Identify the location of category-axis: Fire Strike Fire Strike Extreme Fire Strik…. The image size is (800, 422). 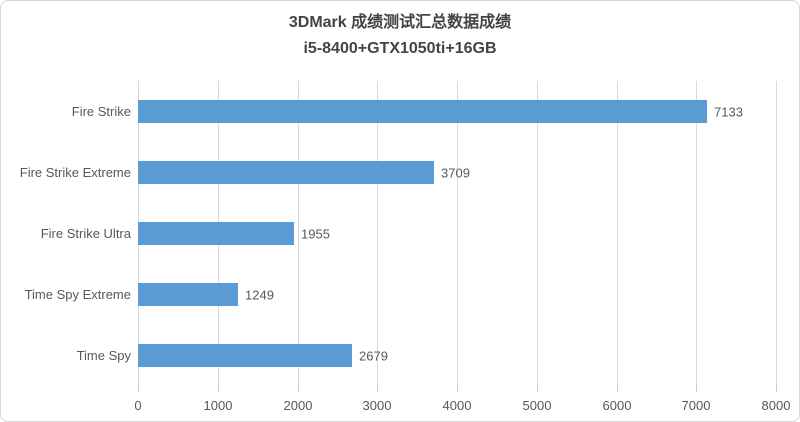
(66, 233).